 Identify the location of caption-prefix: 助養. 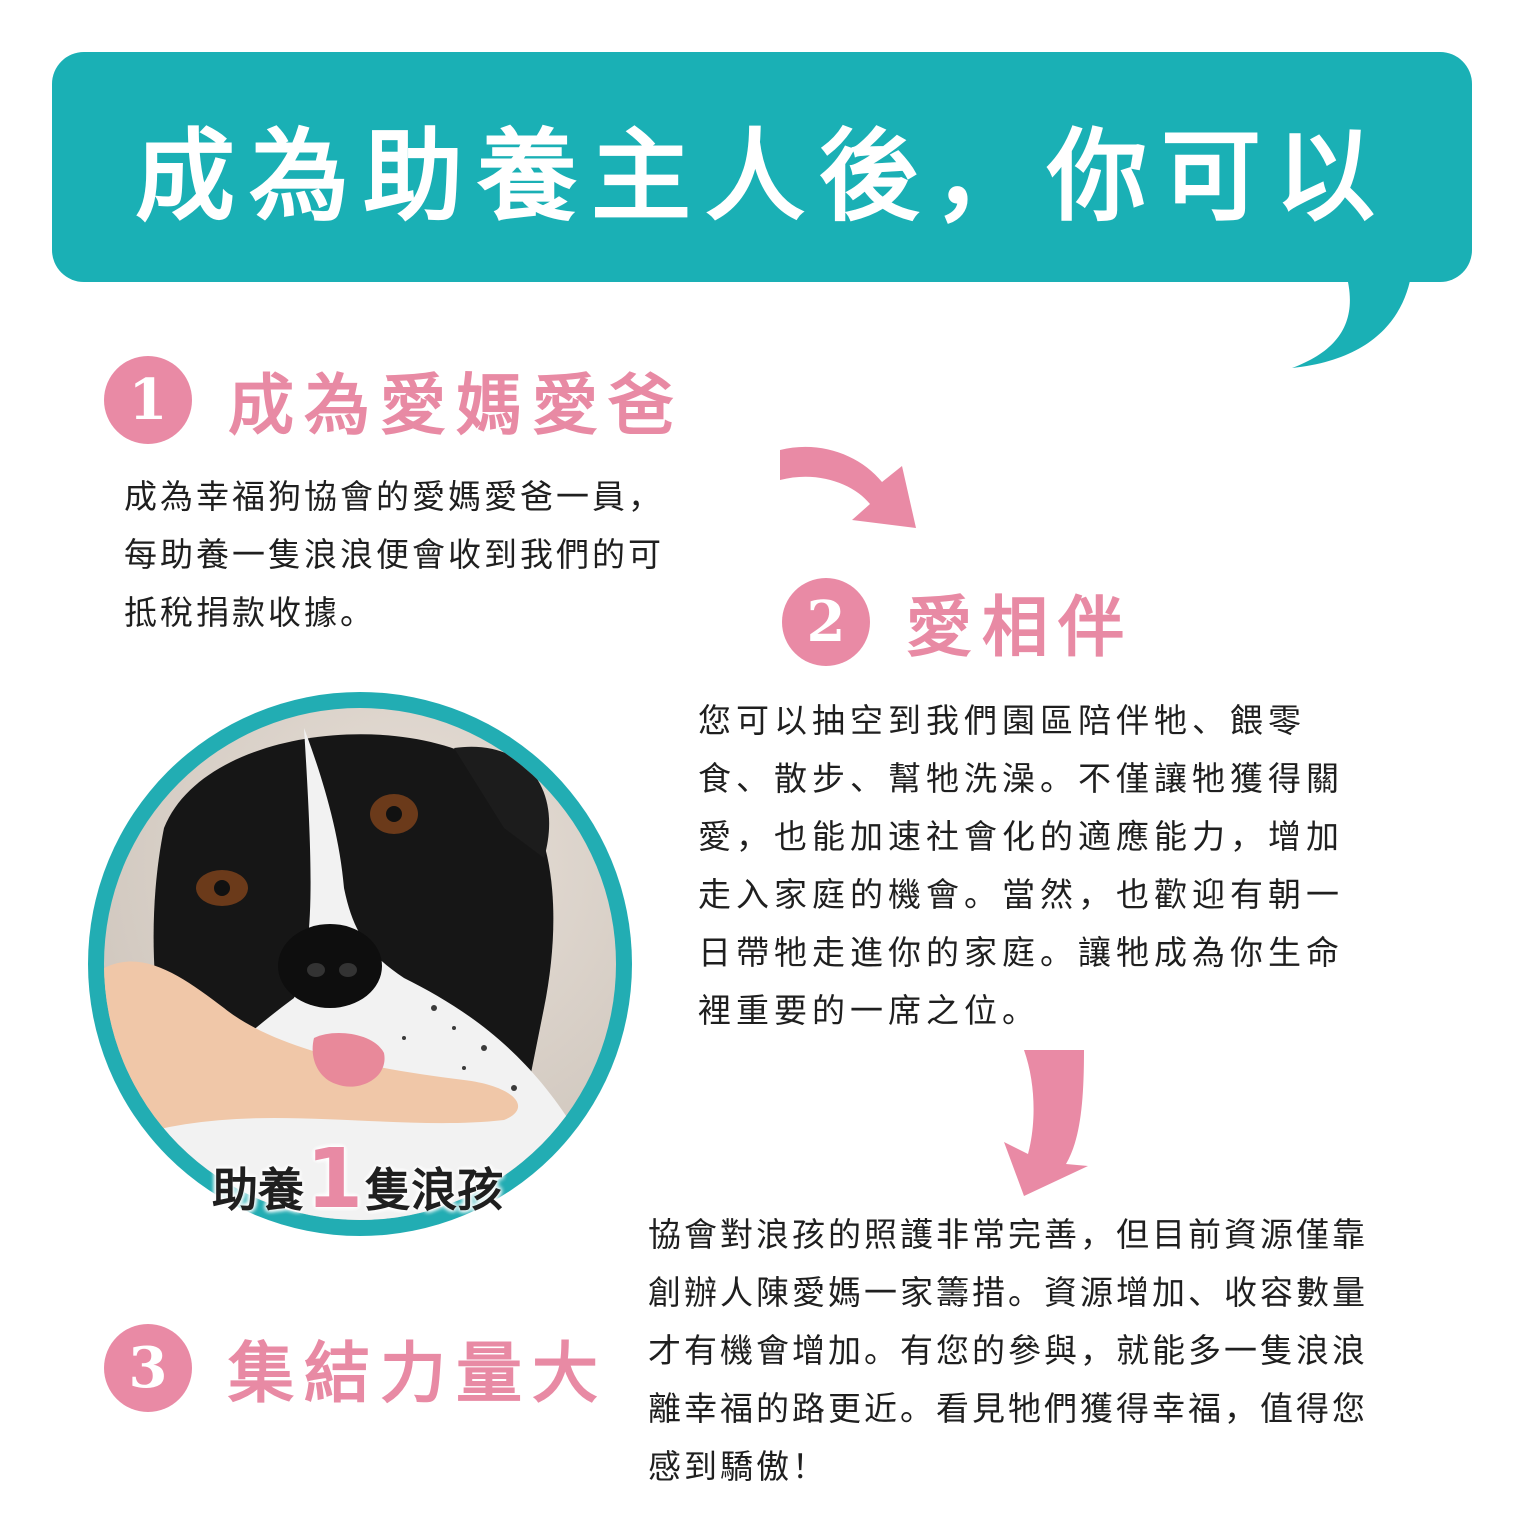
(258, 1190).